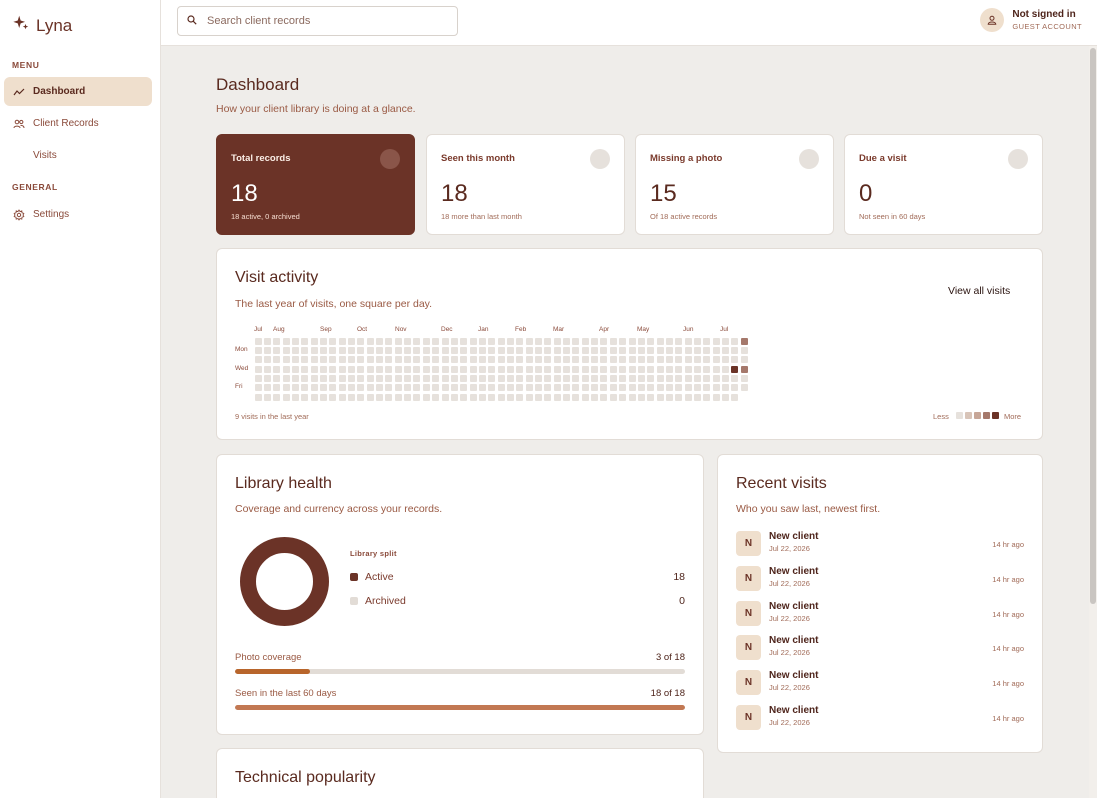 The image size is (1097, 798). What do you see at coordinates (327, 21) in the screenshot?
I see `search-input` at bounding box center [327, 21].